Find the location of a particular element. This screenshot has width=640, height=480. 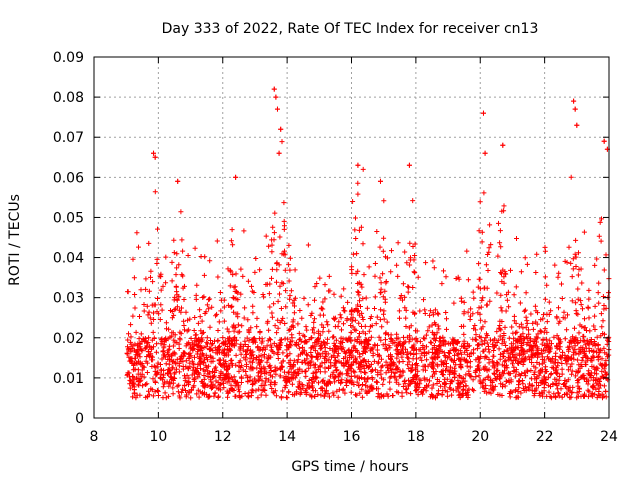

x-tick-label: 24 is located at coordinates (609, 437).